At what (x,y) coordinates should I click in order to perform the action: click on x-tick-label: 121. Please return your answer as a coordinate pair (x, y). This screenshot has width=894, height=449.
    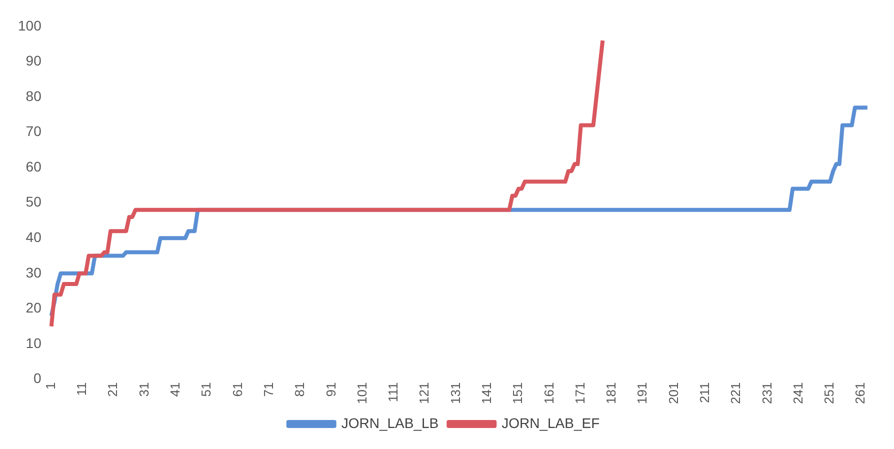
    Looking at the image, I should click on (424, 393).